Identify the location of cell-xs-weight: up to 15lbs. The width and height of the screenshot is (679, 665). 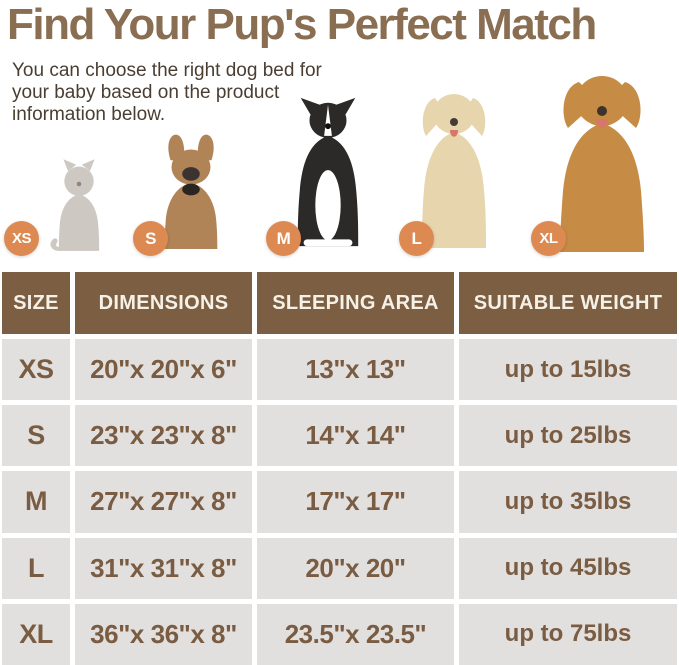
(568, 370).